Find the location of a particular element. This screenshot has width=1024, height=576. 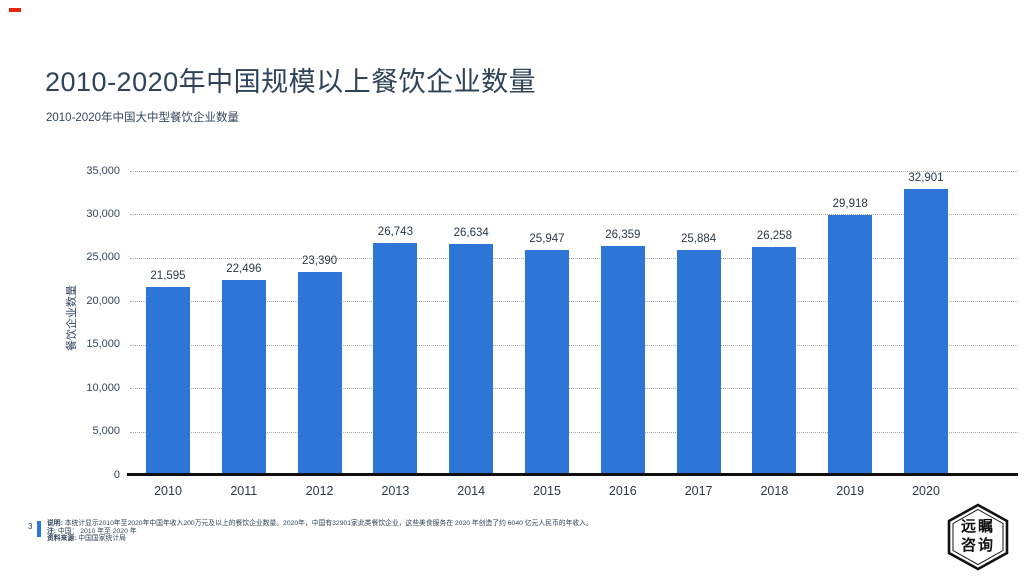

y-tick-label: 25,000 is located at coordinates (103, 257).